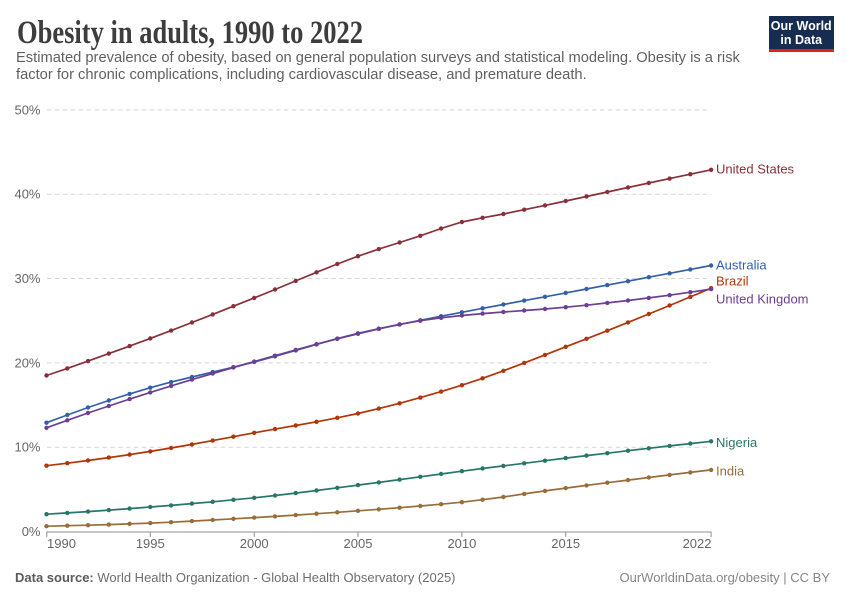 This screenshot has width=850, height=600. What do you see at coordinates (565, 543) in the screenshot?
I see `svg-text: 2015` at bounding box center [565, 543].